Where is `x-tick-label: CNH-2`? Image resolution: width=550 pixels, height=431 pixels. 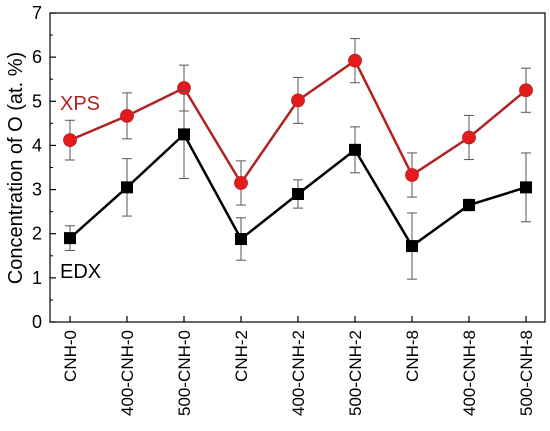 x-tick-label: CNH-2 is located at coordinates (241, 356).